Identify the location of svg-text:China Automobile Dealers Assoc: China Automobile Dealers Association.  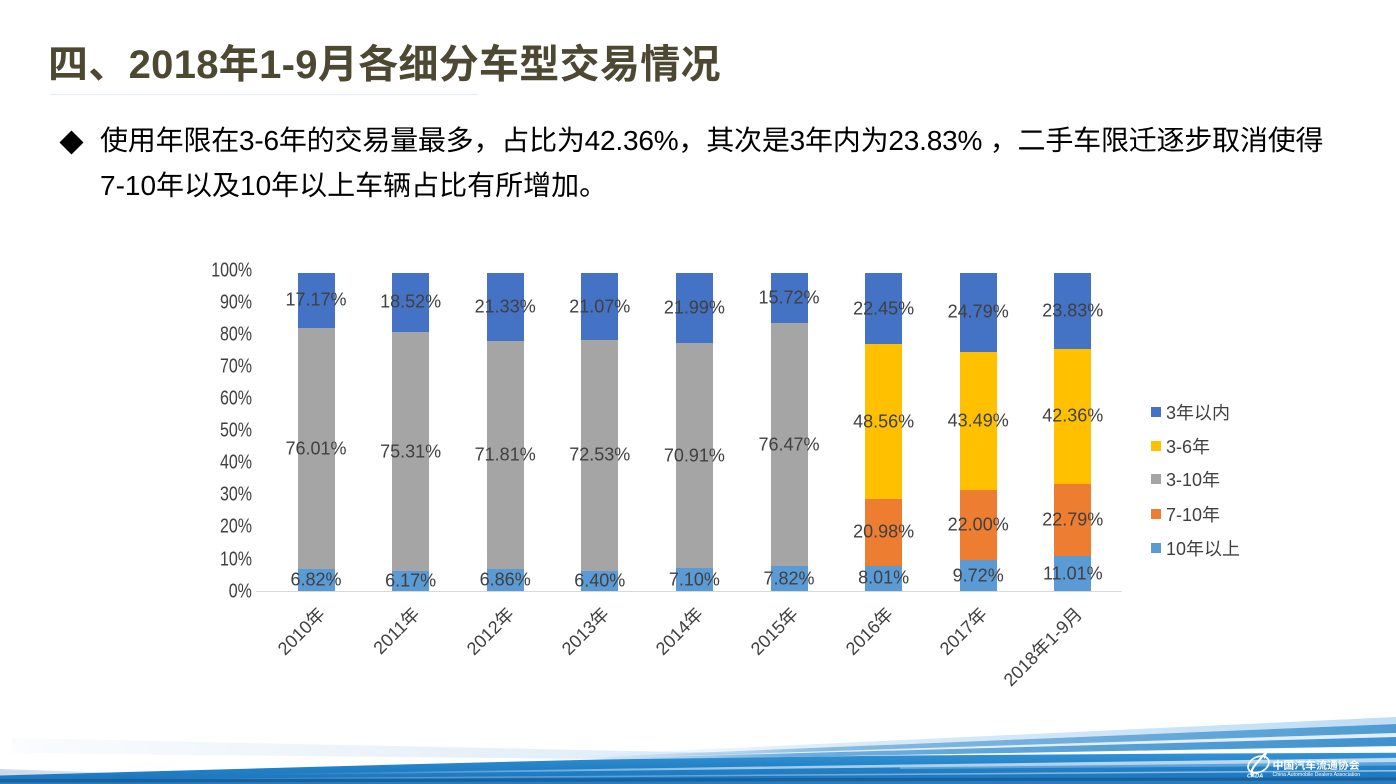
(1317, 775).